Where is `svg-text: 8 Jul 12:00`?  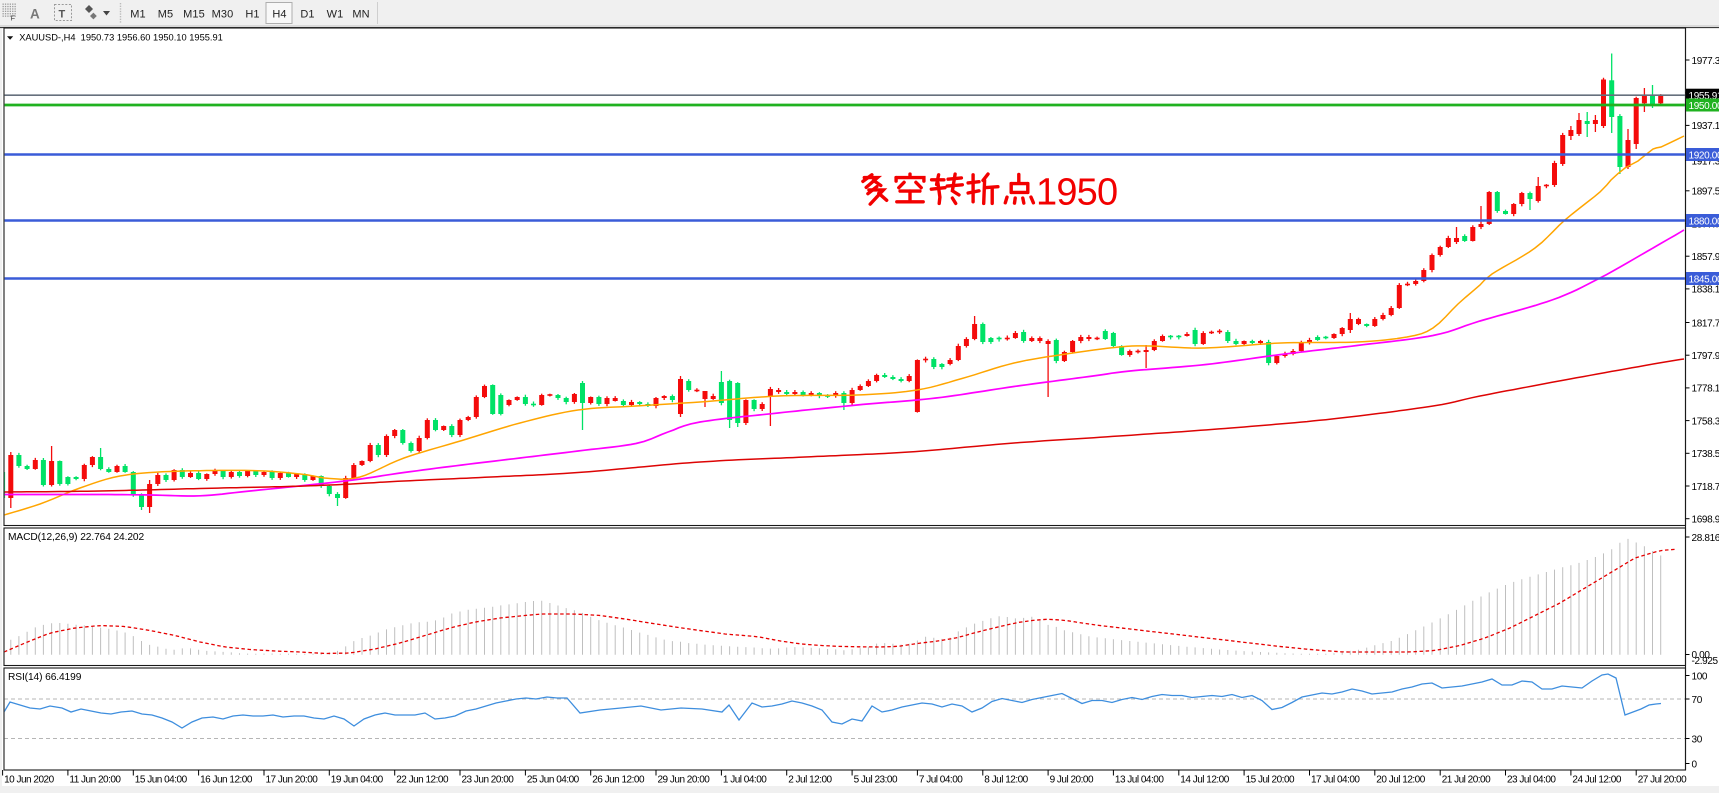 svg-text: 8 Jul 12:00 is located at coordinates (1006, 780).